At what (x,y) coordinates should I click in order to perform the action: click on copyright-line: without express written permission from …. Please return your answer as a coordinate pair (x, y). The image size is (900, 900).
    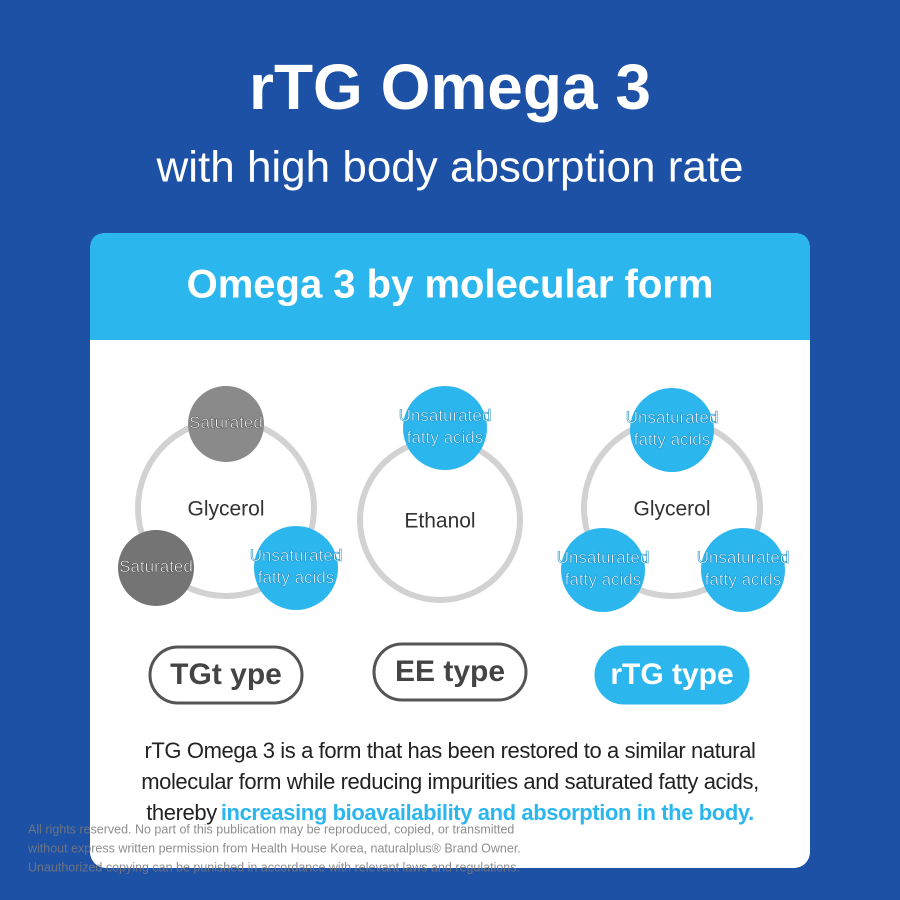
    Looking at the image, I should click on (274, 848).